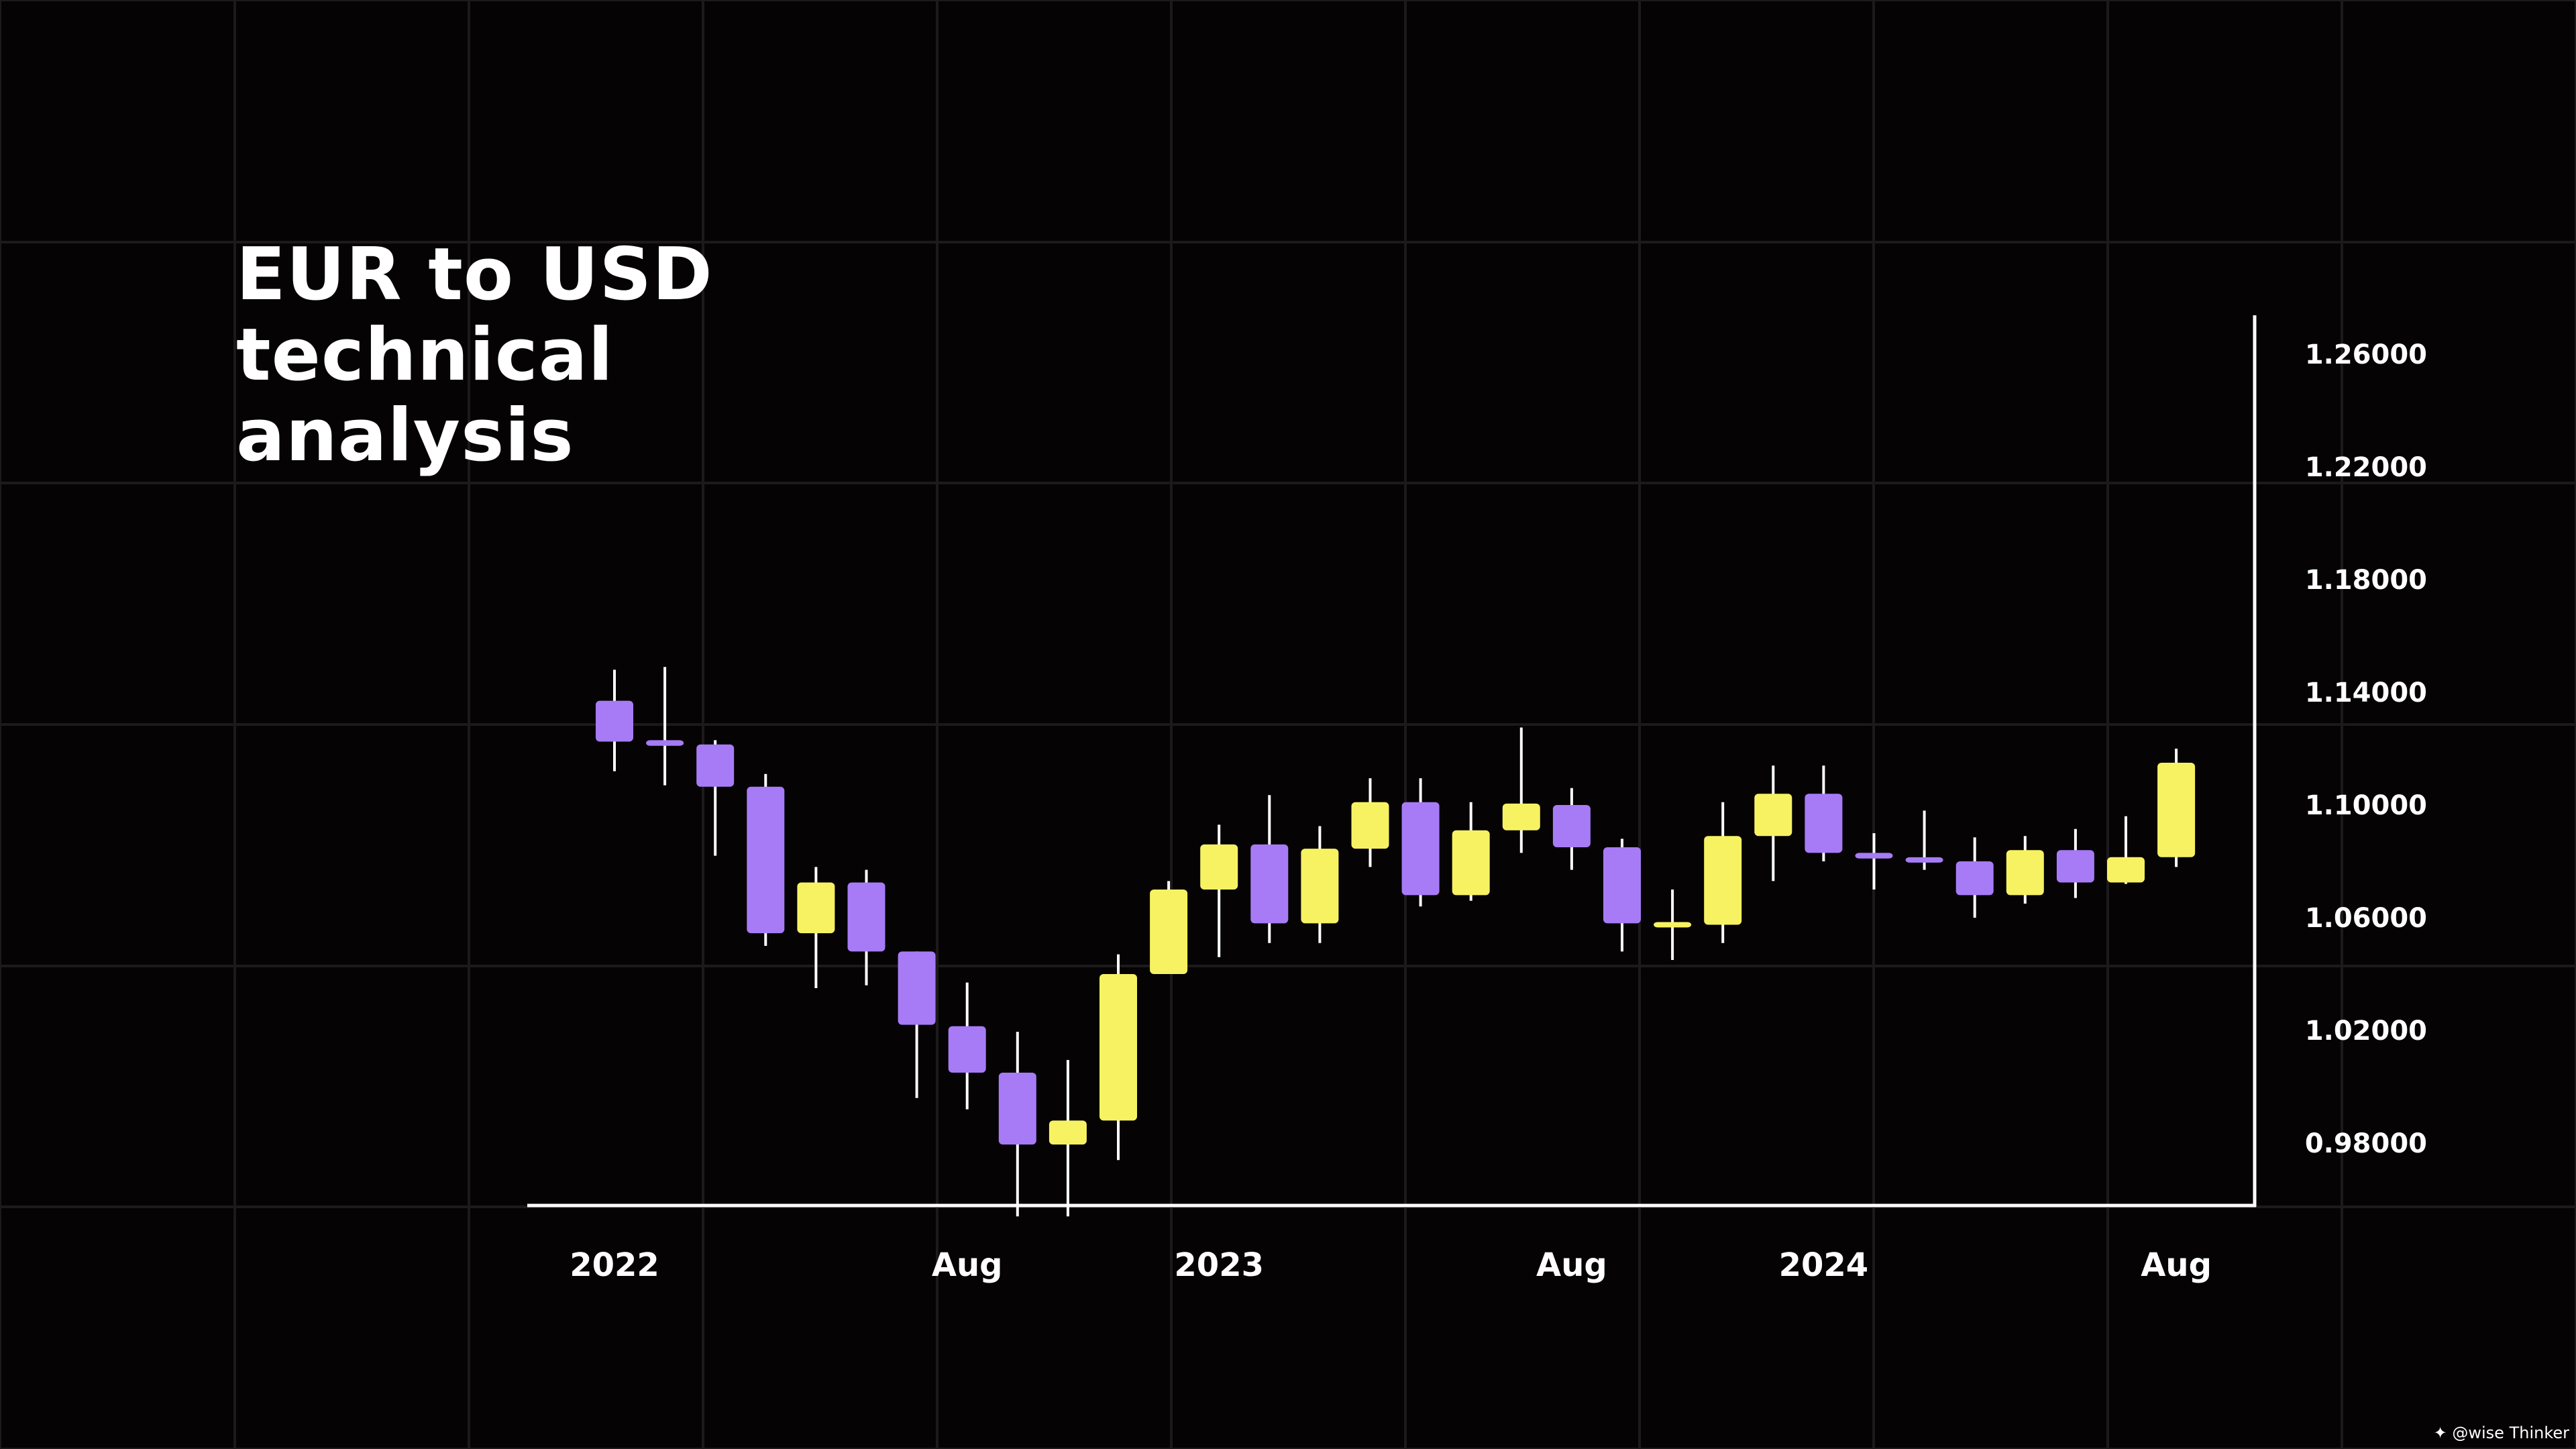 Image resolution: width=2576 pixels, height=1449 pixels. I want to click on x-tick-label: 2024, so click(1824, 1265).